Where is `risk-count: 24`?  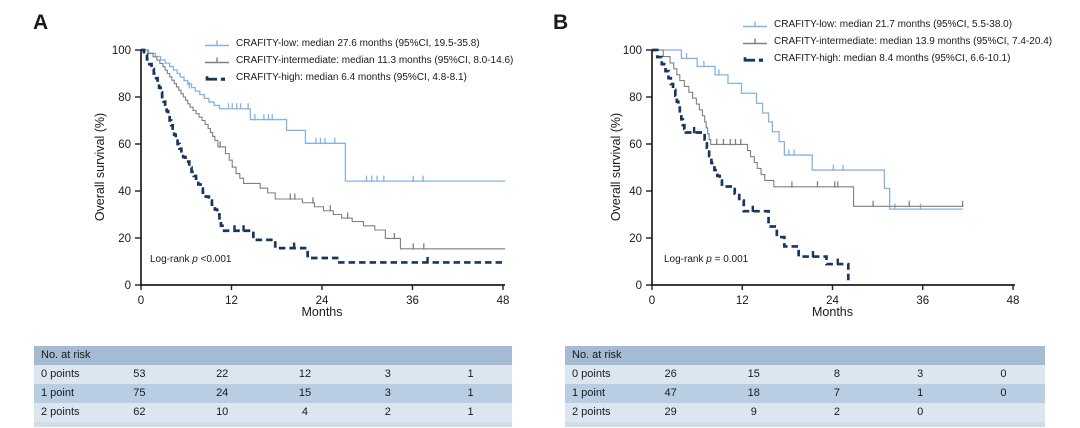 risk-count: 24 is located at coordinates (222, 393).